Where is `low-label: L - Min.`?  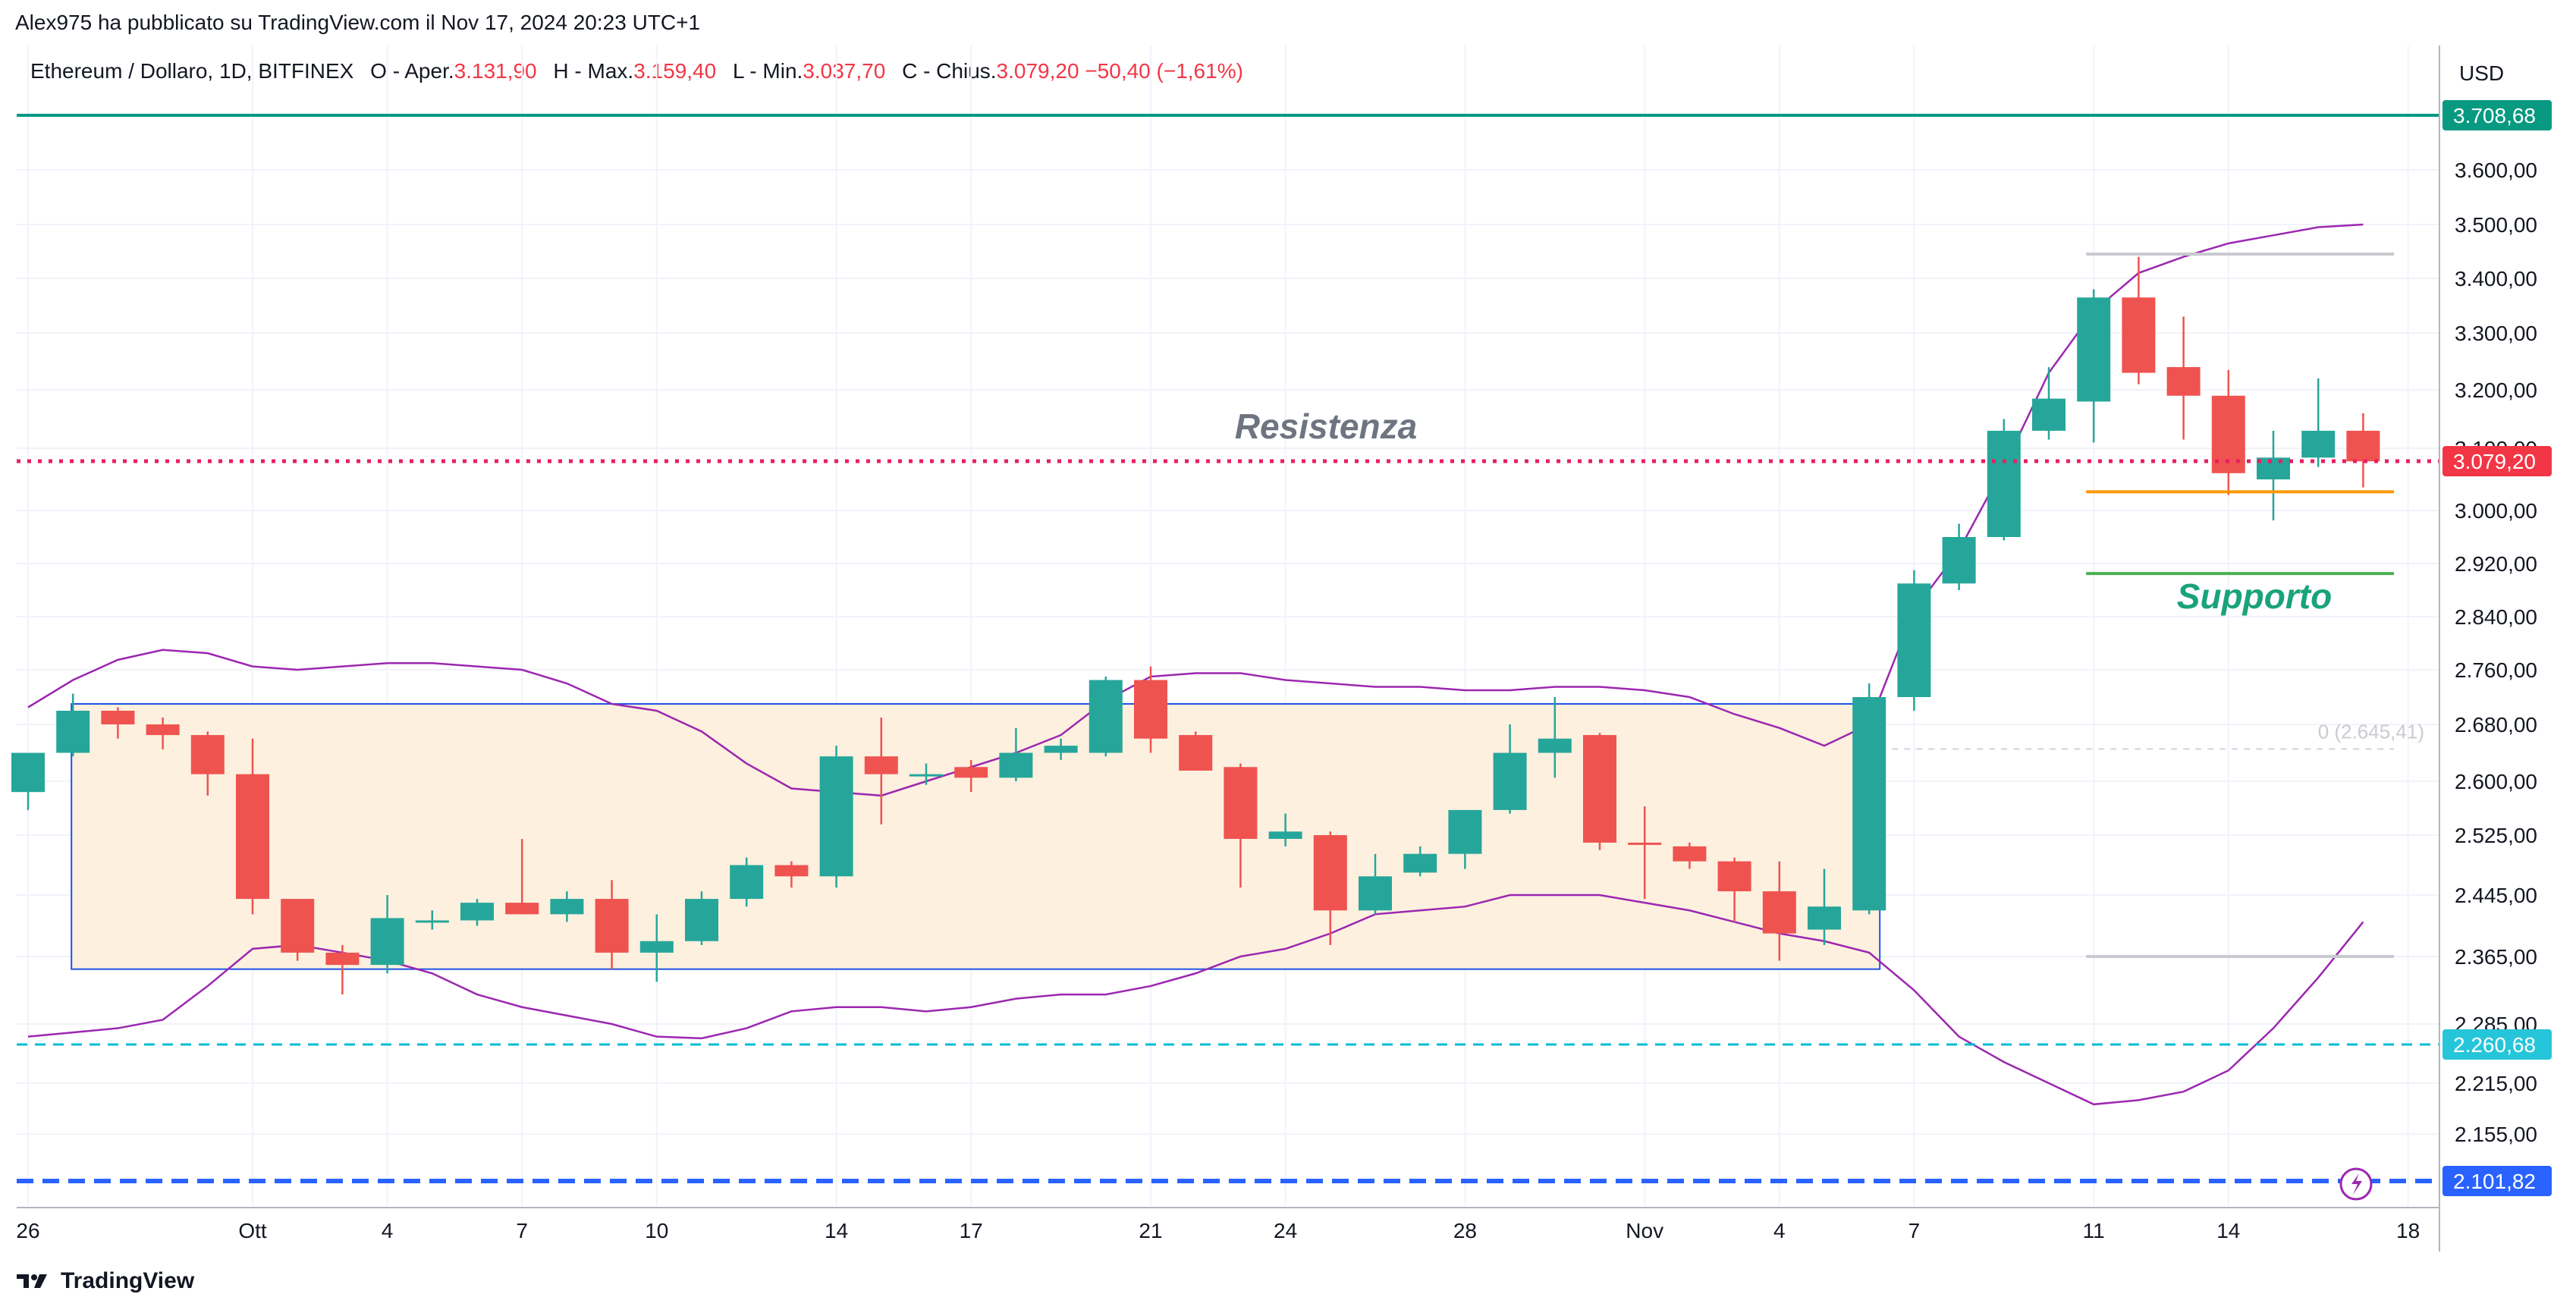
low-label: L - Min. is located at coordinates (767, 71).